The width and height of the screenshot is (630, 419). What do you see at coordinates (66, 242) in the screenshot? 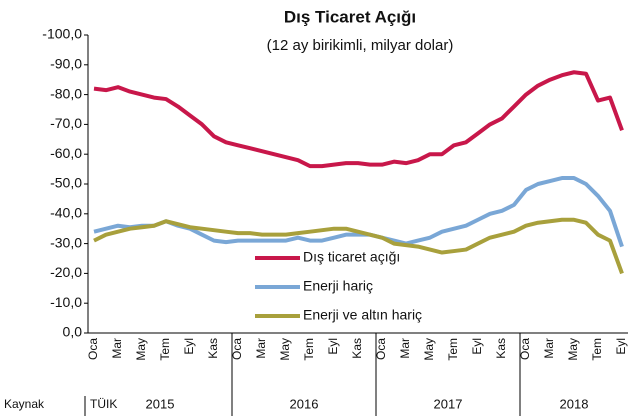
I see `y-tick-label: -30,0` at bounding box center [66, 242].